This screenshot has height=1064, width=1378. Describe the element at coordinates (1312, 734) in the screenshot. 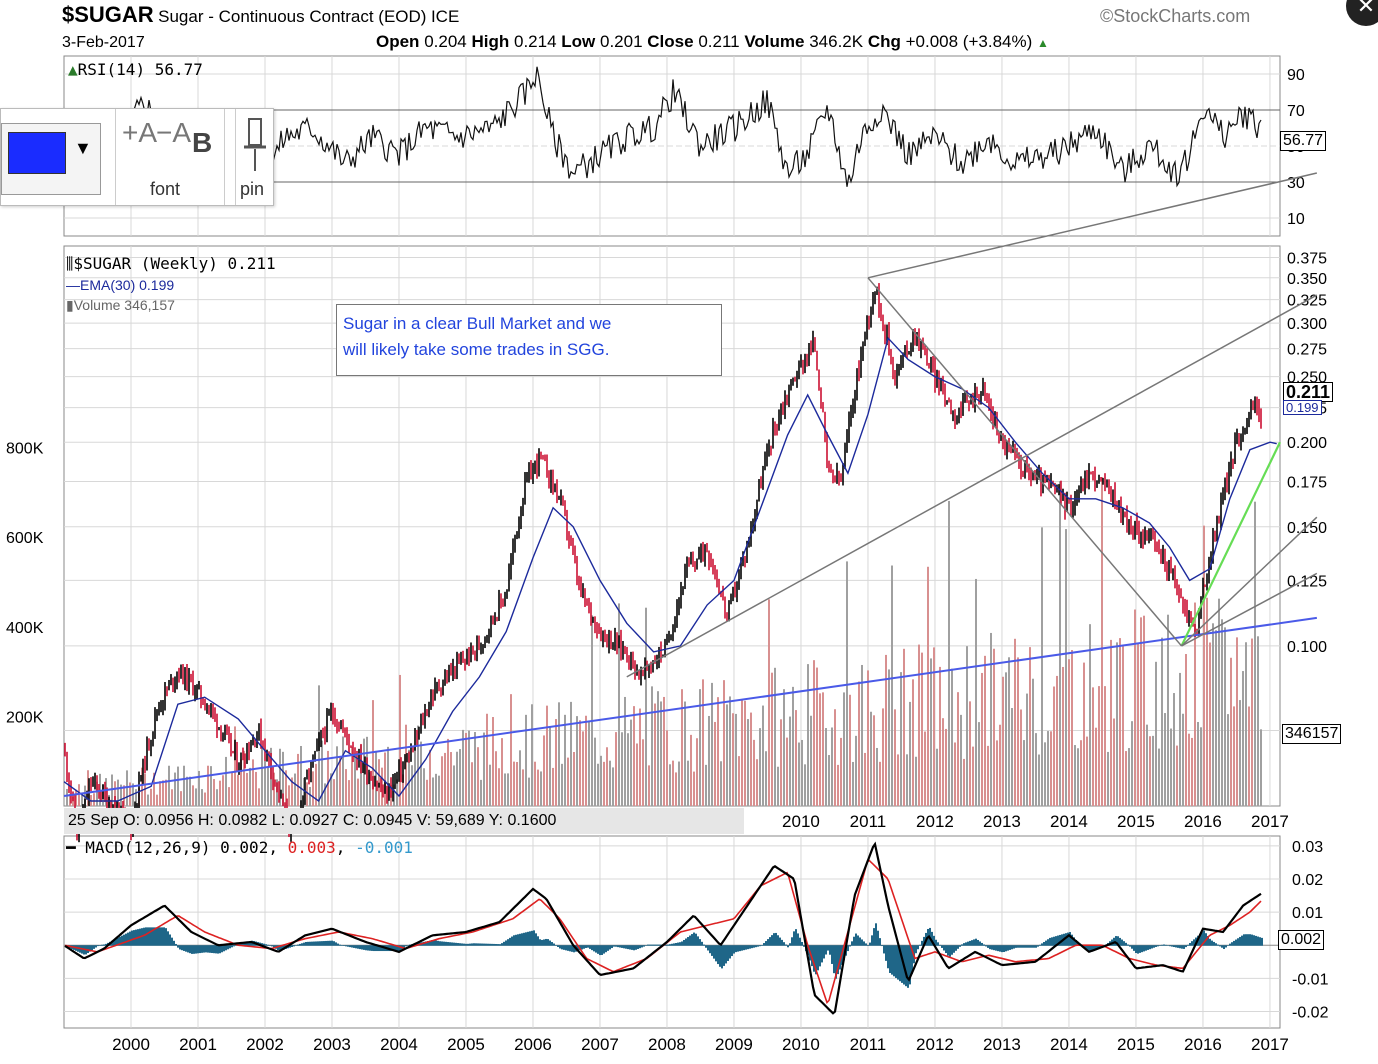

I see `volume-value-tag: 346157` at that location.